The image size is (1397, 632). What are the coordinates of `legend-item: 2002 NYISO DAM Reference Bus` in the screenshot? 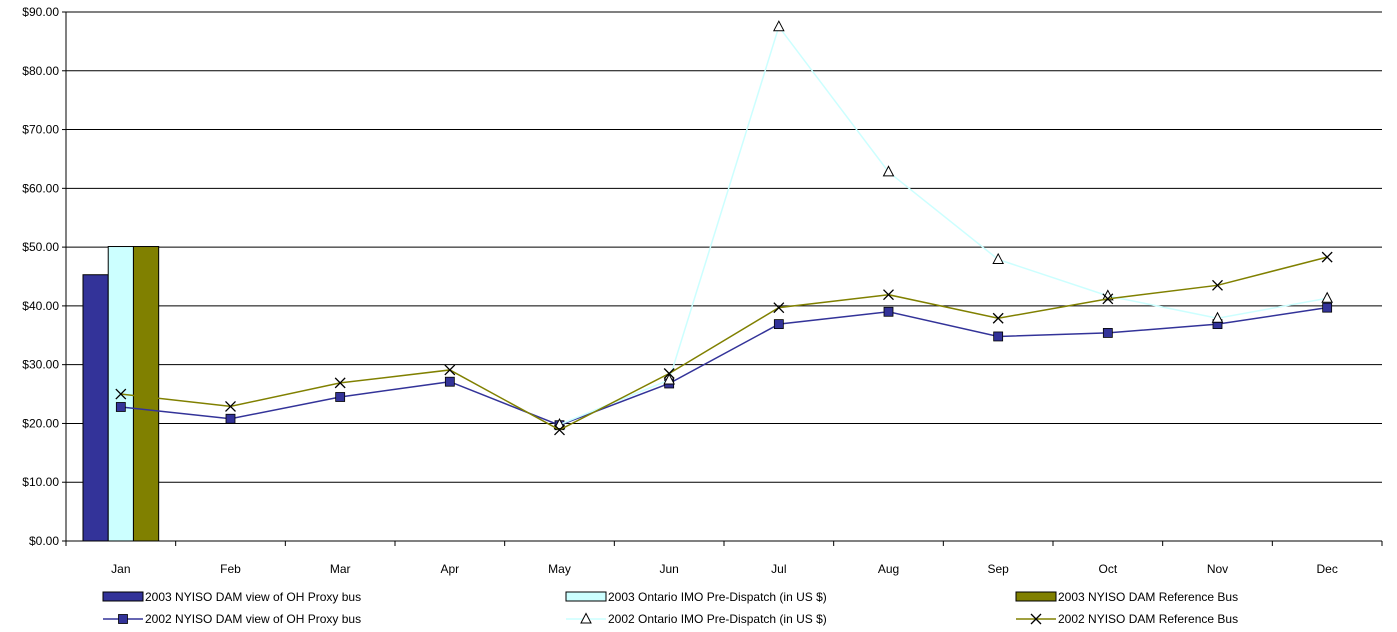 It's located at (1127, 619).